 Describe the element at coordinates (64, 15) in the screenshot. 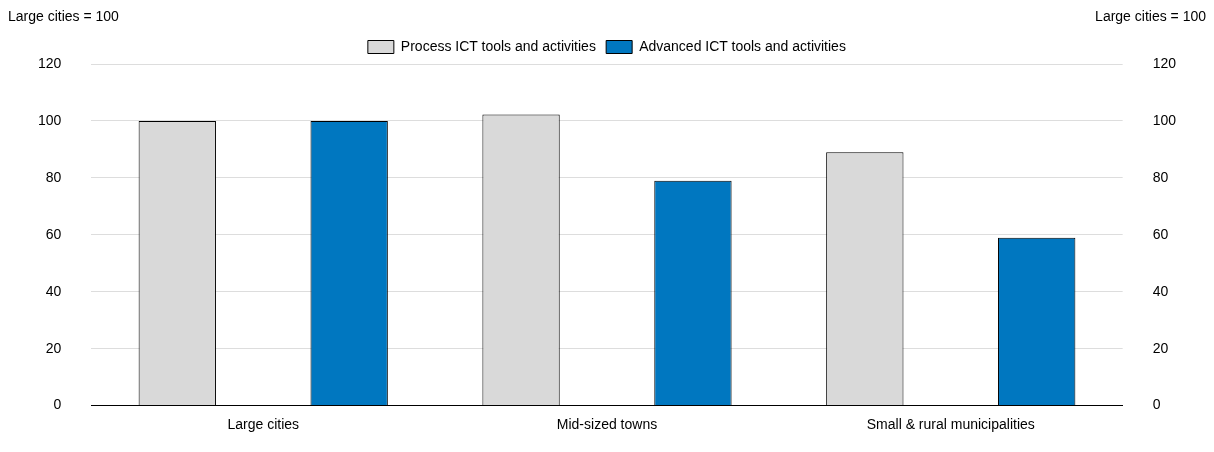

I see `y-axis-title: Large cities = 100` at that location.